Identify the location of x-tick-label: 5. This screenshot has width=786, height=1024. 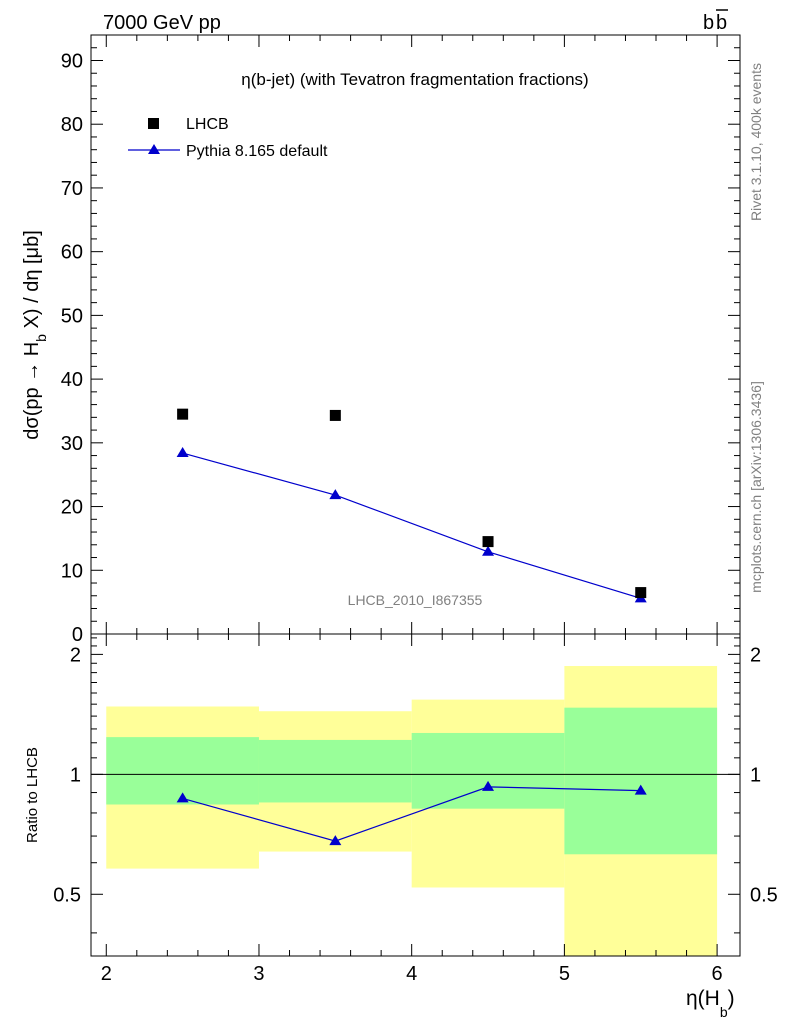
(564, 974).